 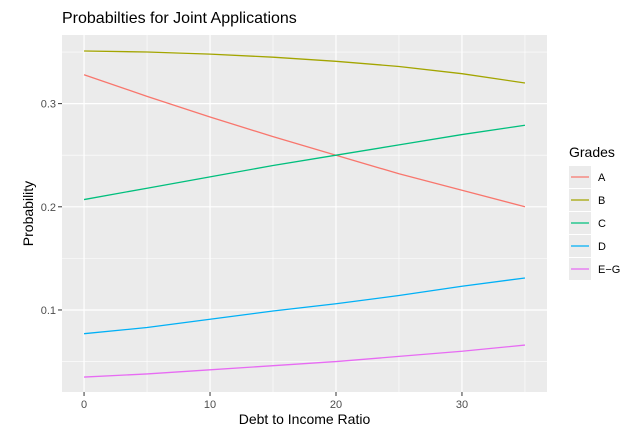 I want to click on y-tick-label: 0.3, so click(x=48, y=105).